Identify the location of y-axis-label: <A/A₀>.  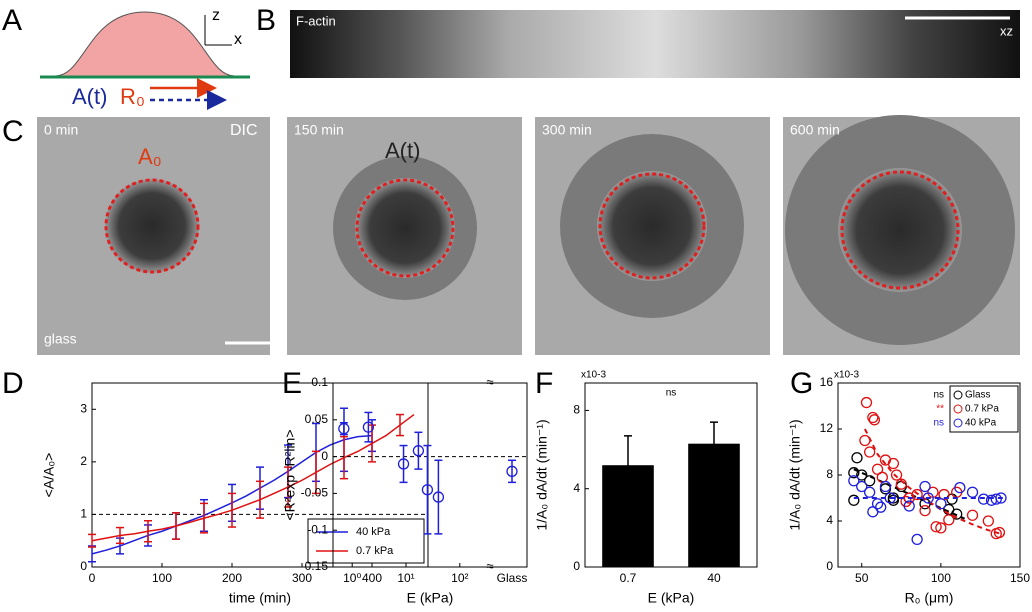
(49, 475).